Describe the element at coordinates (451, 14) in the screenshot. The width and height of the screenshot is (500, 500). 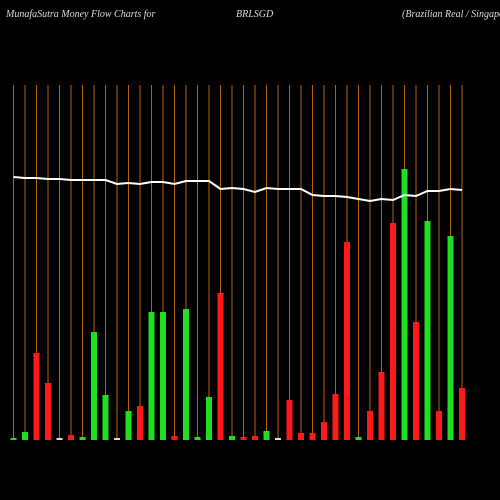
I see `chart-subtitle: (Brazilian Real / Singapore` at that location.